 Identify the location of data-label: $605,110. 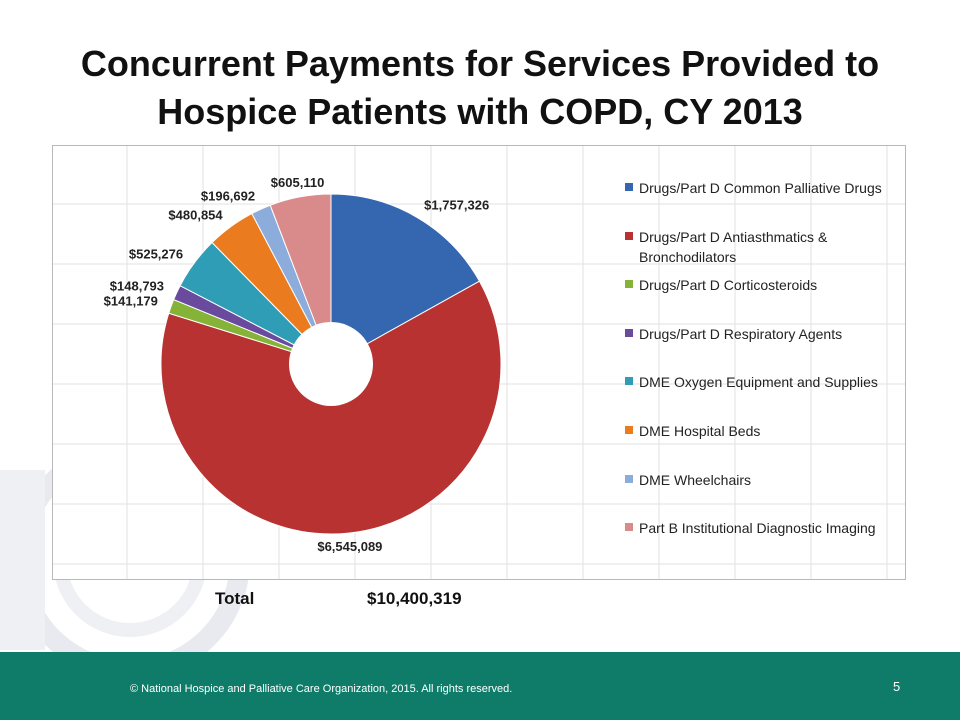
(298, 182).